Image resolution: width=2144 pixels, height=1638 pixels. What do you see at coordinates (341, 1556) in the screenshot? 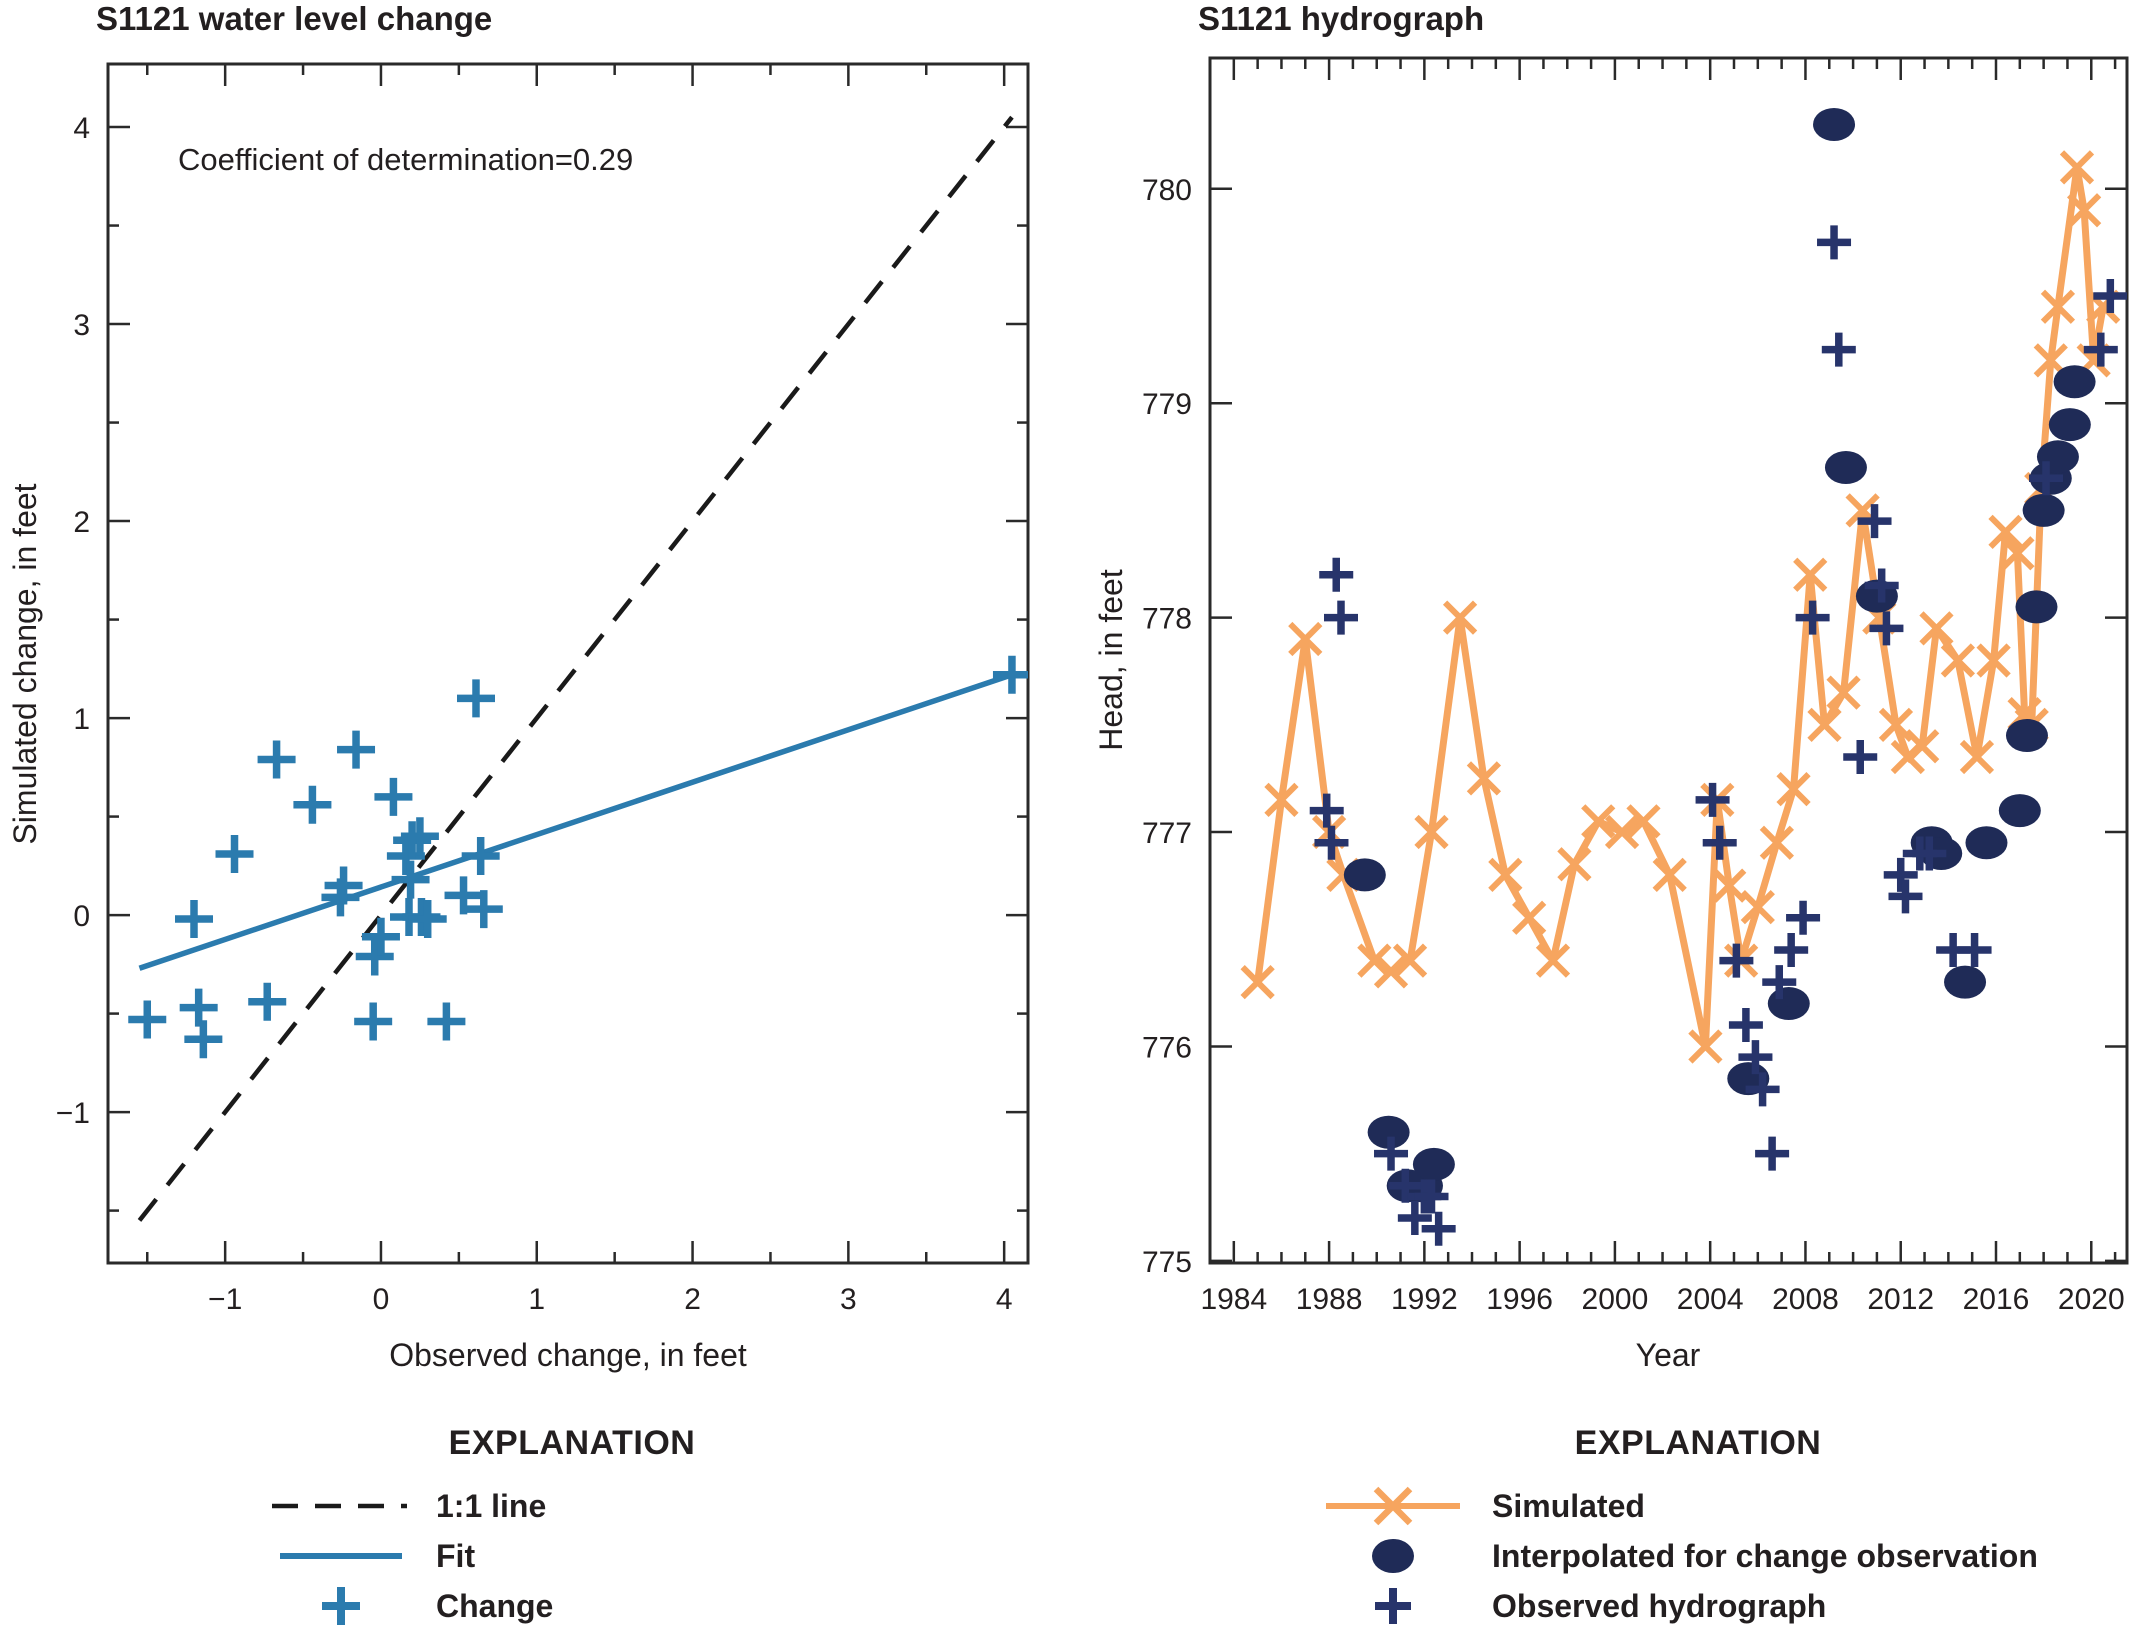
I see `solid-line-icon` at bounding box center [341, 1556].